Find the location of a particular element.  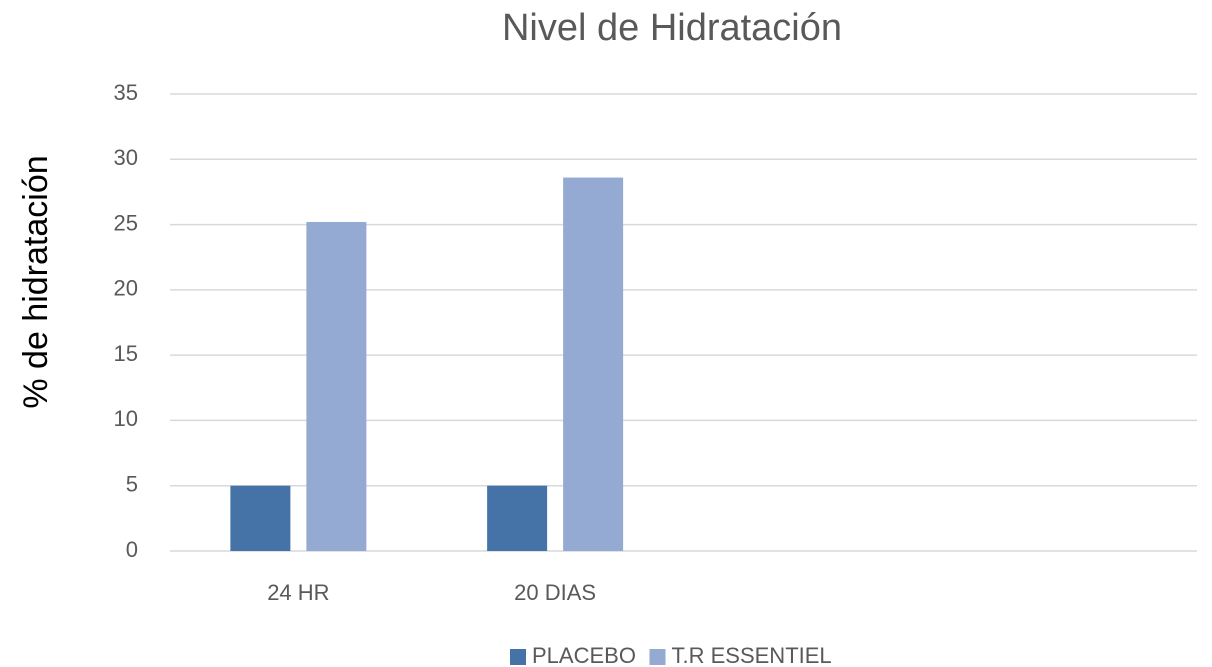

y-tick-label: 15 is located at coordinates (126, 353).